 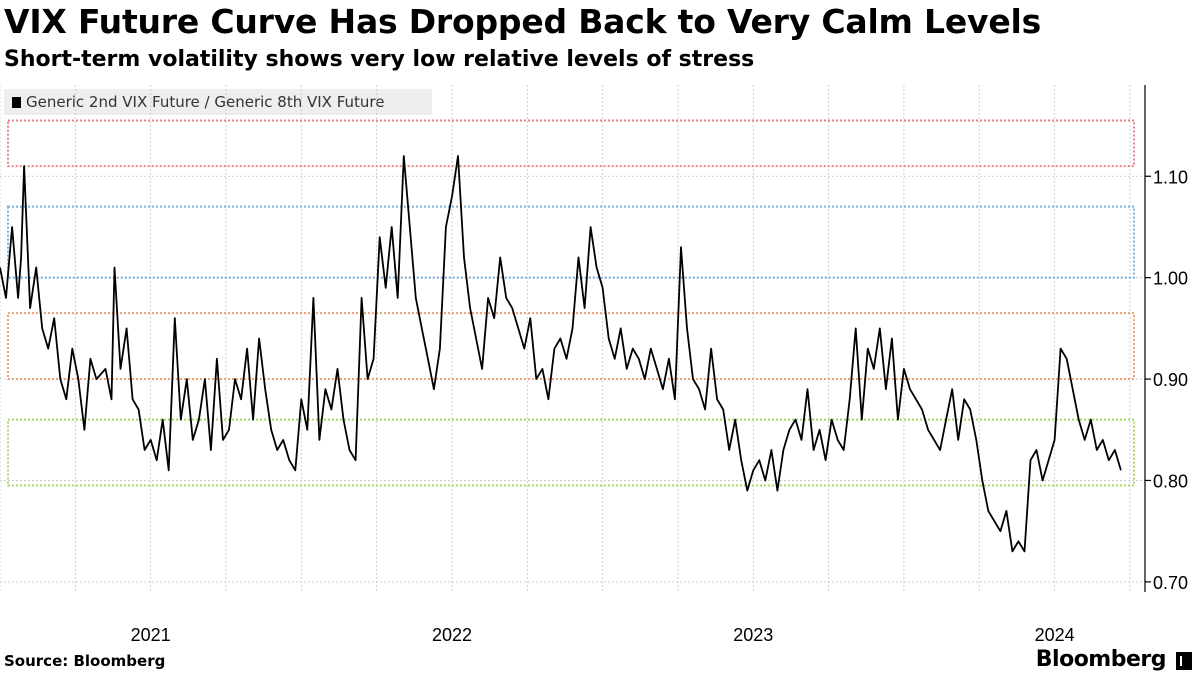 What do you see at coordinates (1170, 481) in the screenshot?
I see `y-tick-label: 0.80` at bounding box center [1170, 481].